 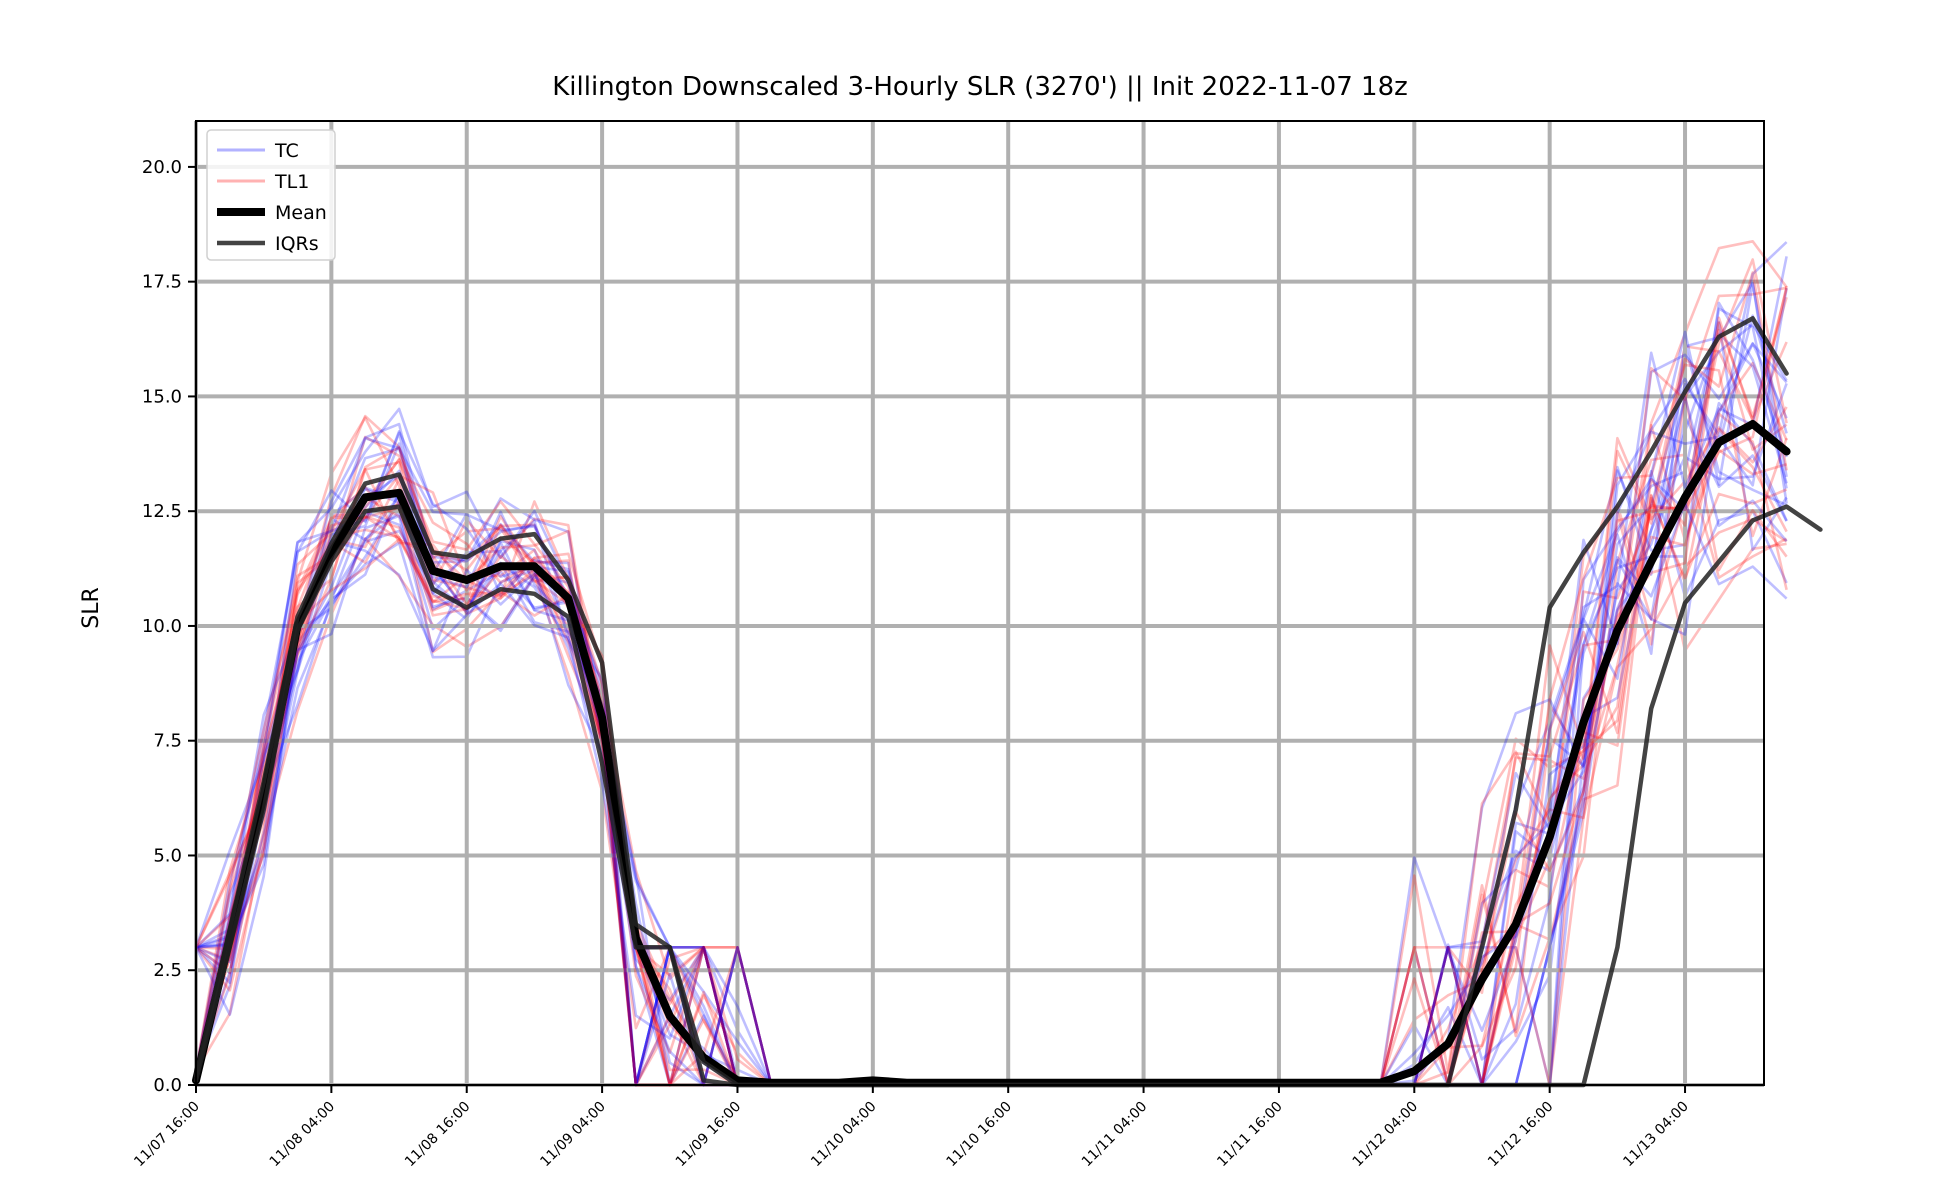 I want to click on x-tick-label: 11/11 16:00, so click(x=1250, y=1135).